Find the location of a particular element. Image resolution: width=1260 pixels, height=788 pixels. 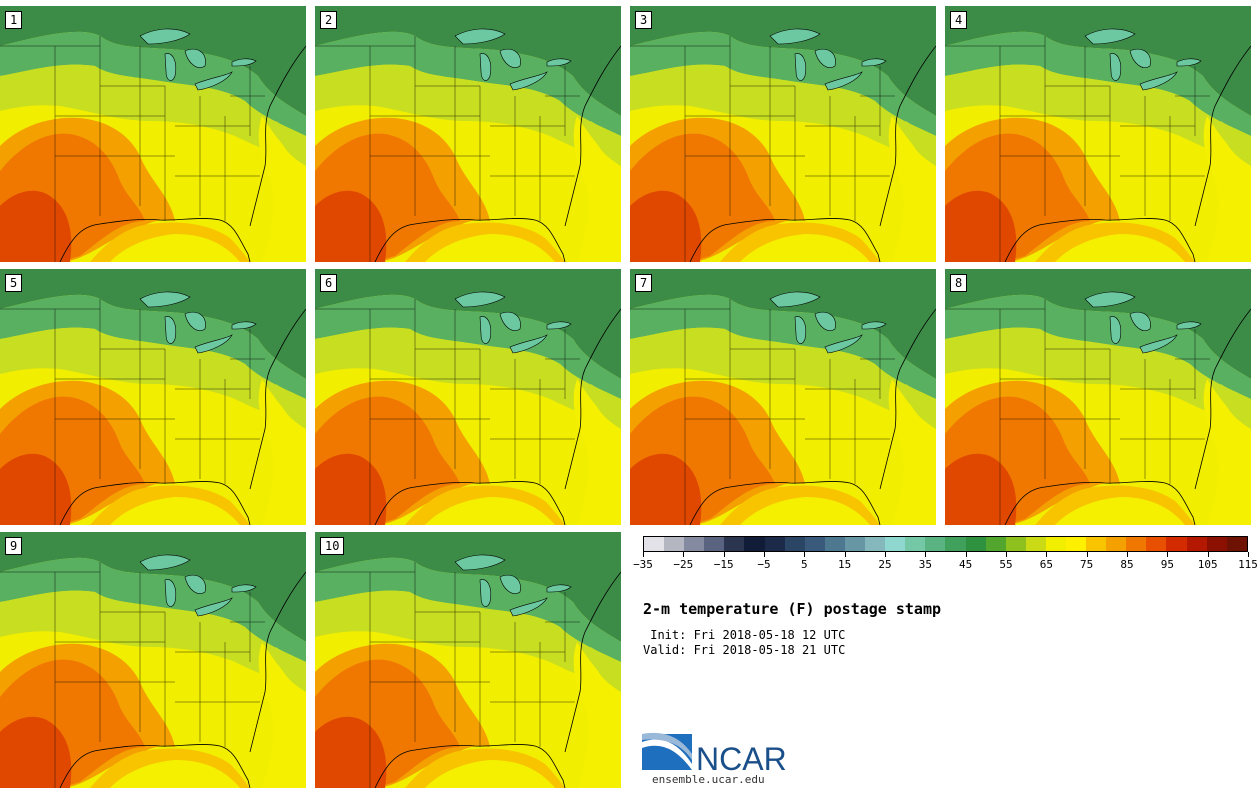

ensemble-member-panel: 9 is located at coordinates (153, 660).